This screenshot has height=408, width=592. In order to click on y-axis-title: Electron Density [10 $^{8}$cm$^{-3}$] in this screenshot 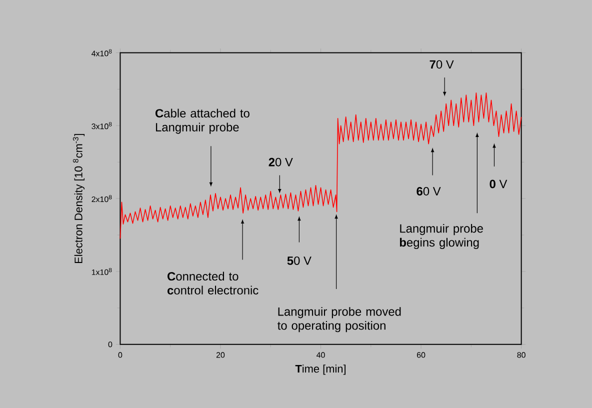, I will do `click(78, 198)`.